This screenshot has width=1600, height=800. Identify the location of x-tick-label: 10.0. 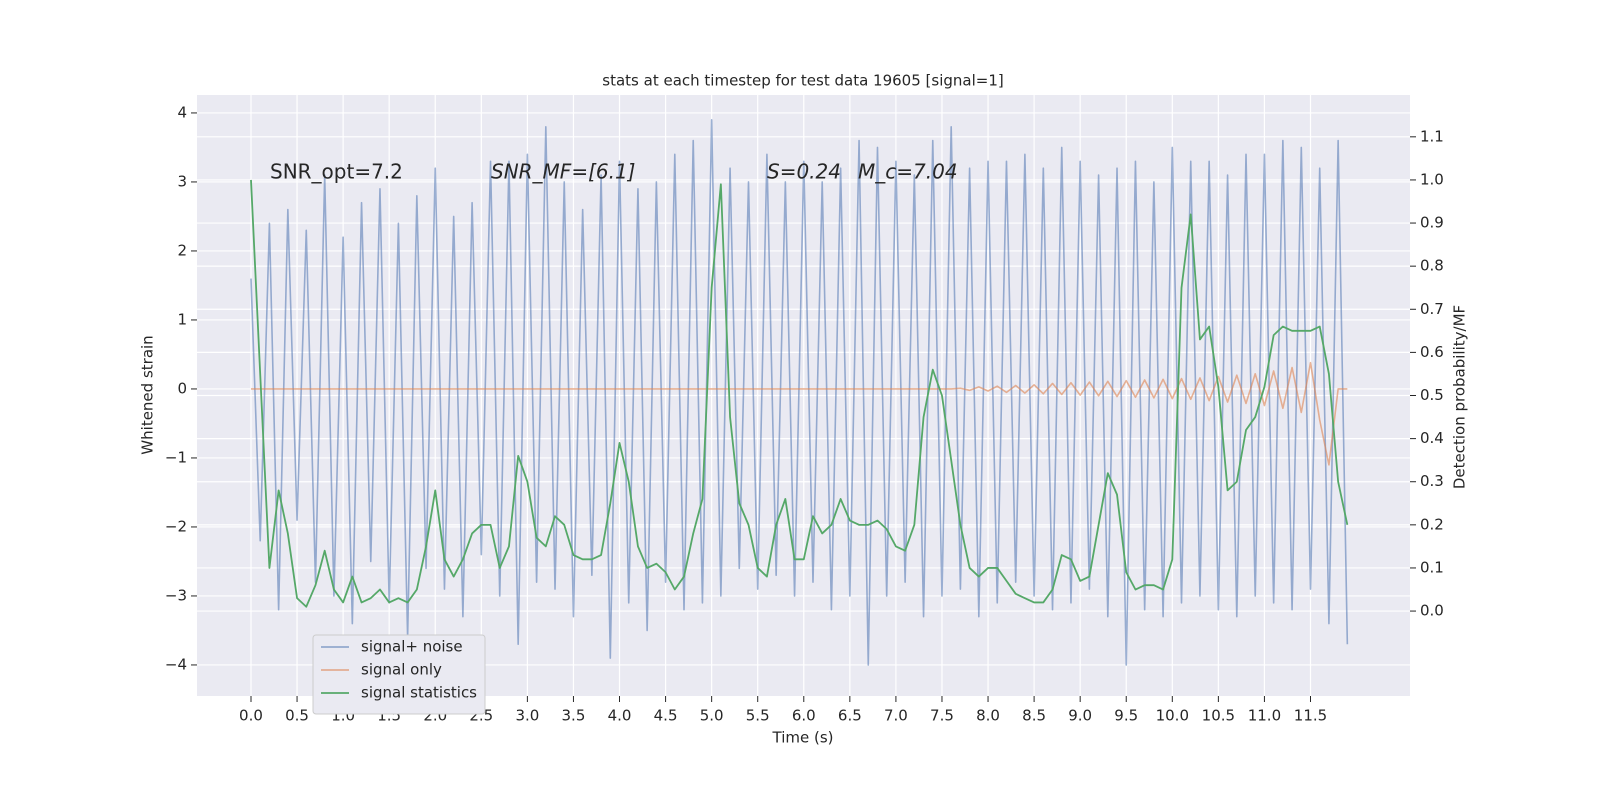
(1172, 716).